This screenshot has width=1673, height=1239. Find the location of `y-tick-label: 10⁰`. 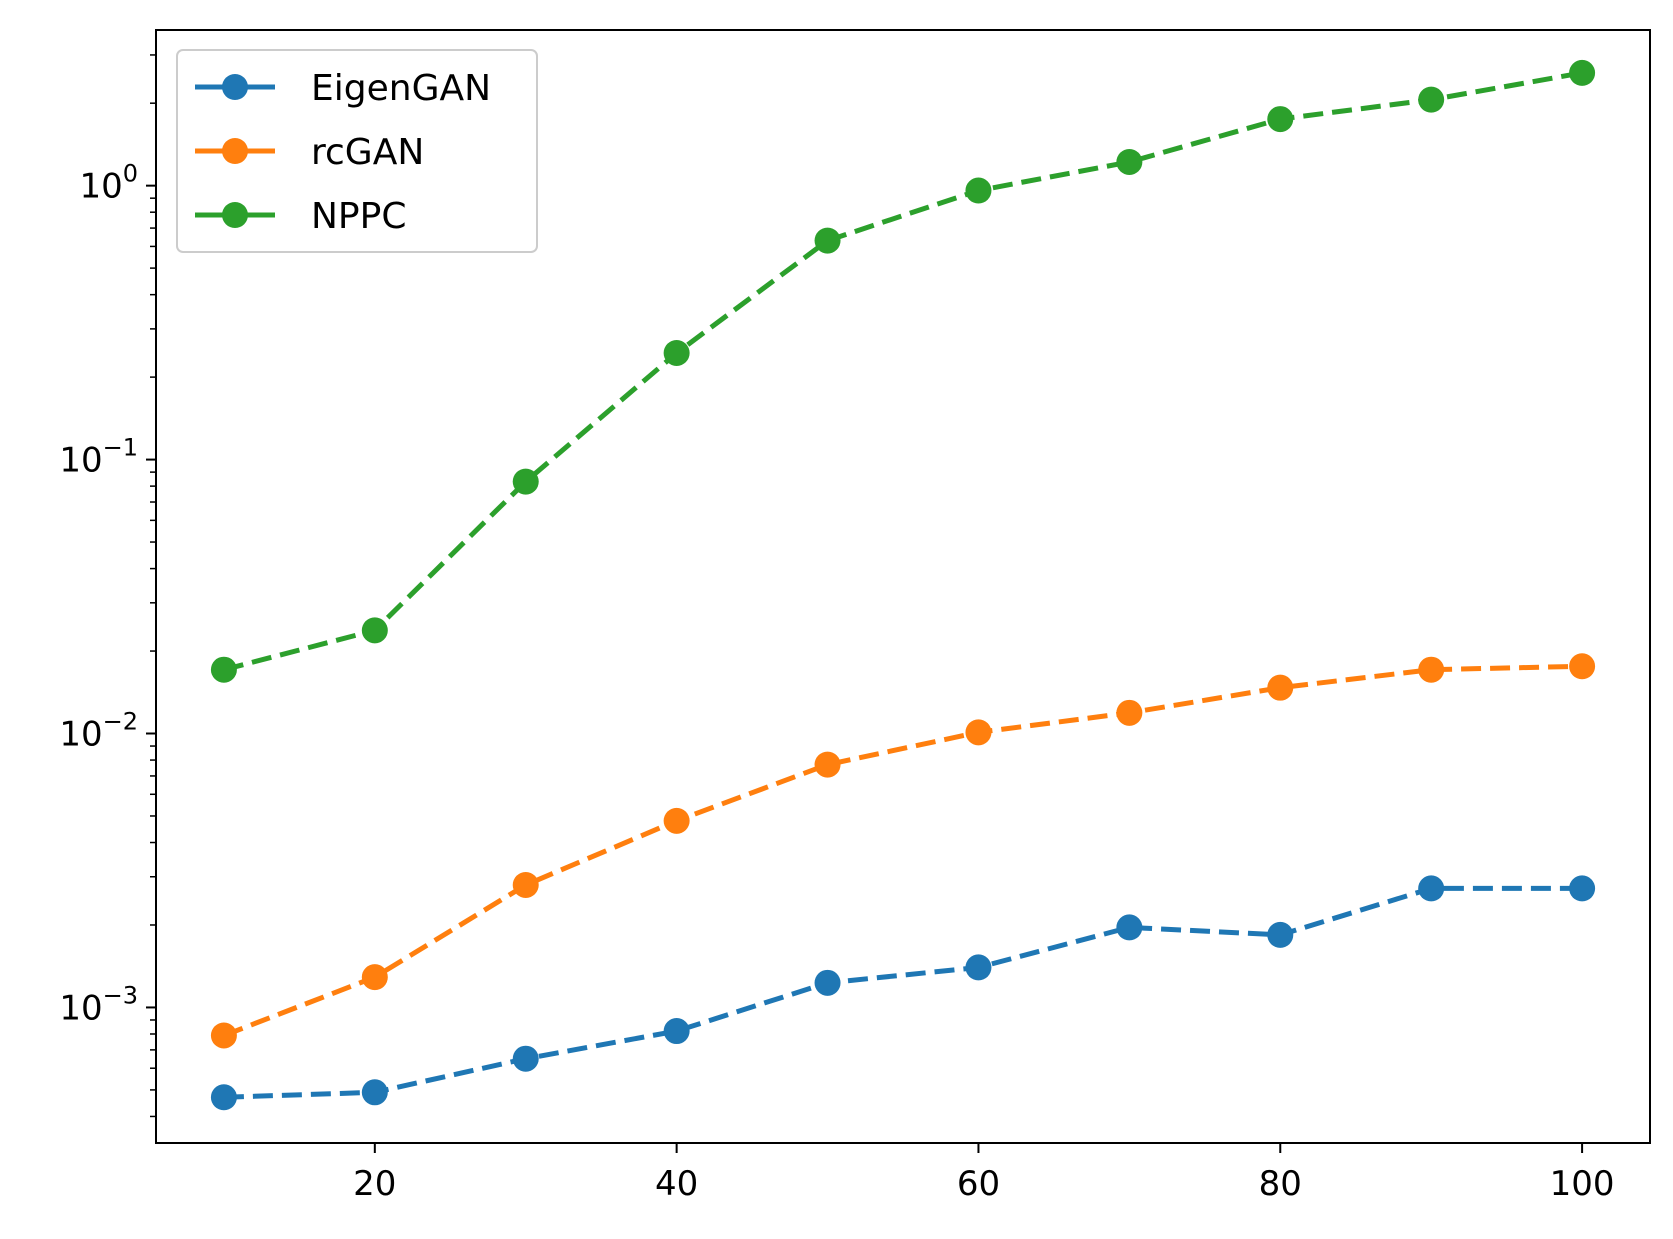

y-tick-label: 10⁰ is located at coordinates (108, 183).